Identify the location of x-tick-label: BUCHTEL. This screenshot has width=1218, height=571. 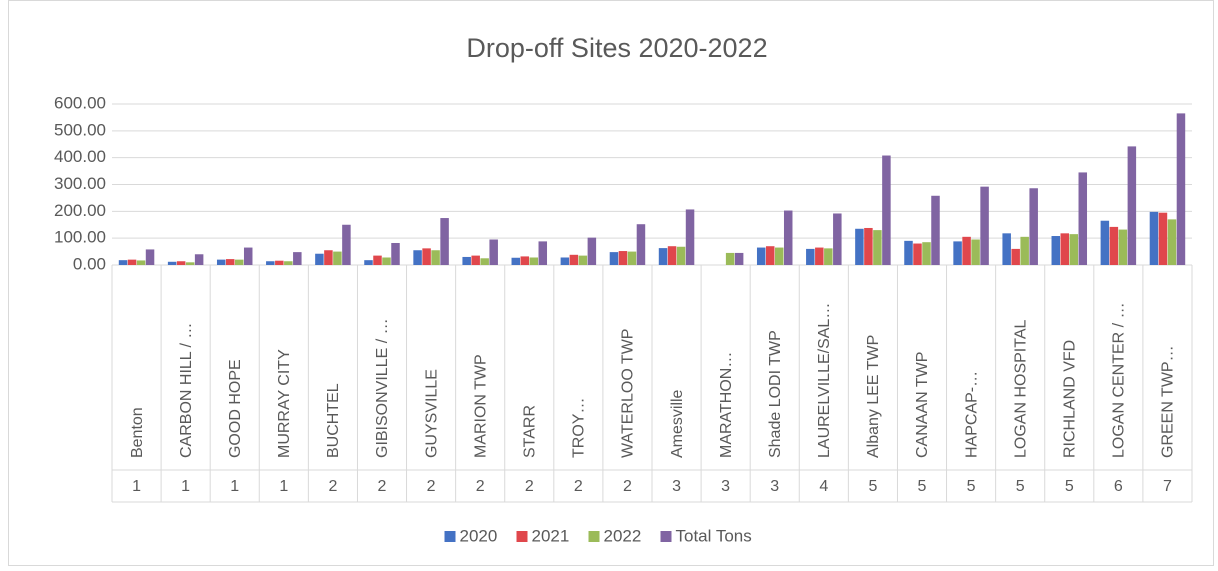
(333, 420).